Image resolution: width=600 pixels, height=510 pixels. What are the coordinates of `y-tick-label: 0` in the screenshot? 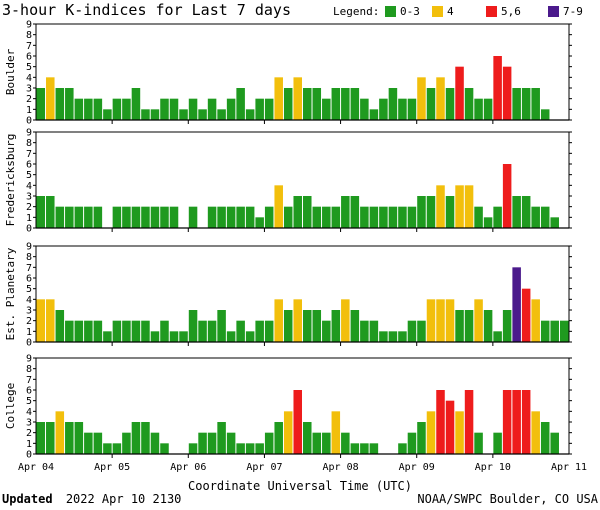 It's located at (29, 455).